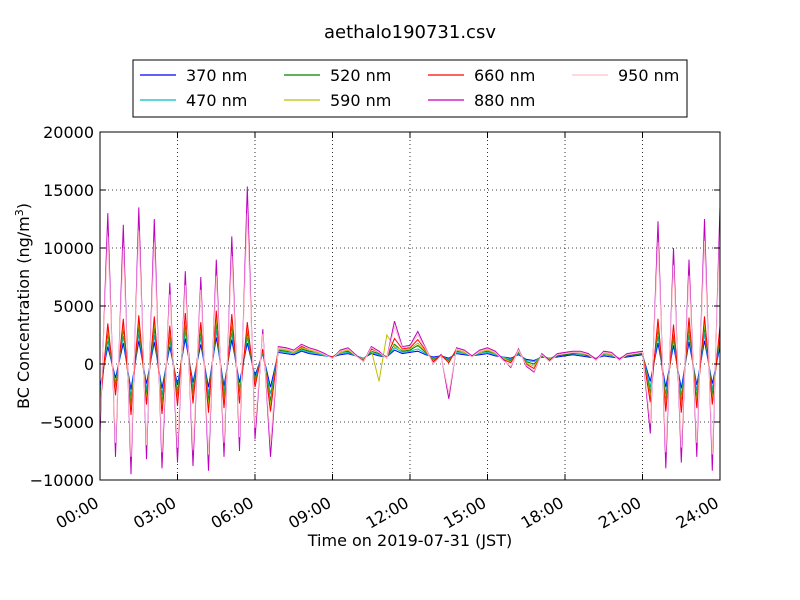 This screenshot has height=600, width=800. I want to click on y-tick-label-2: 10000, so click(68, 248).